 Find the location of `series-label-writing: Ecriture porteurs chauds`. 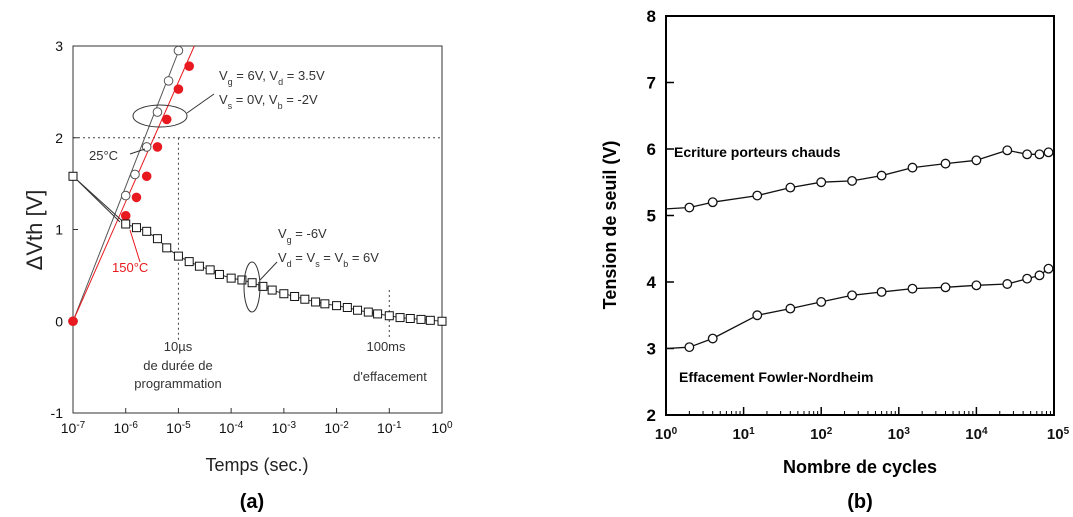

series-label-writing: Ecriture porteurs chauds is located at coordinates (757, 152).